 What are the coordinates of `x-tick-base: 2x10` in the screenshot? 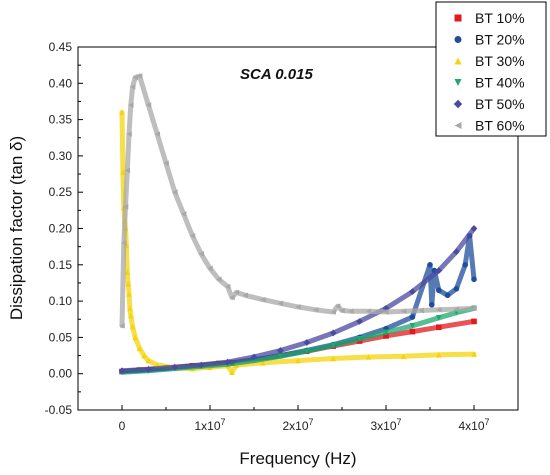 It's located at (295, 426).